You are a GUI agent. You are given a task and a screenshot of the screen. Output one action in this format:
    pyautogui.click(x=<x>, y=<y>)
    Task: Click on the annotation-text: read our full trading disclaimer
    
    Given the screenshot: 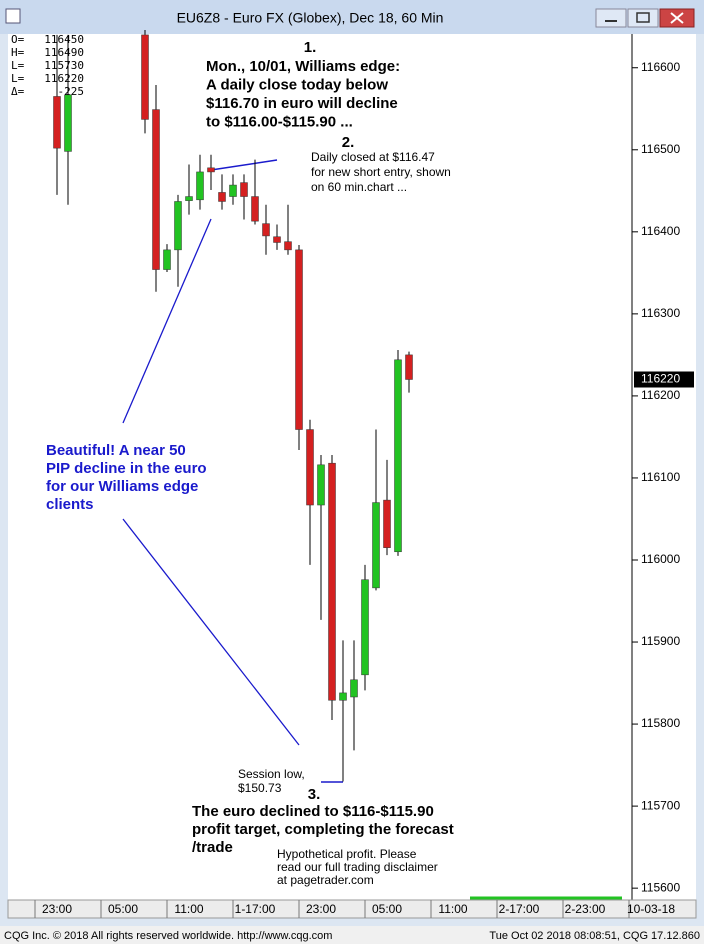 What is the action you would take?
    pyautogui.click(x=357, y=867)
    